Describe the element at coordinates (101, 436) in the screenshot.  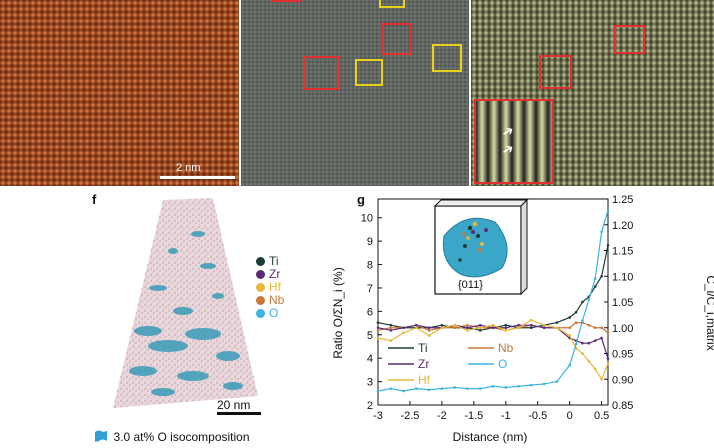
I see `isosurface-icon` at that location.